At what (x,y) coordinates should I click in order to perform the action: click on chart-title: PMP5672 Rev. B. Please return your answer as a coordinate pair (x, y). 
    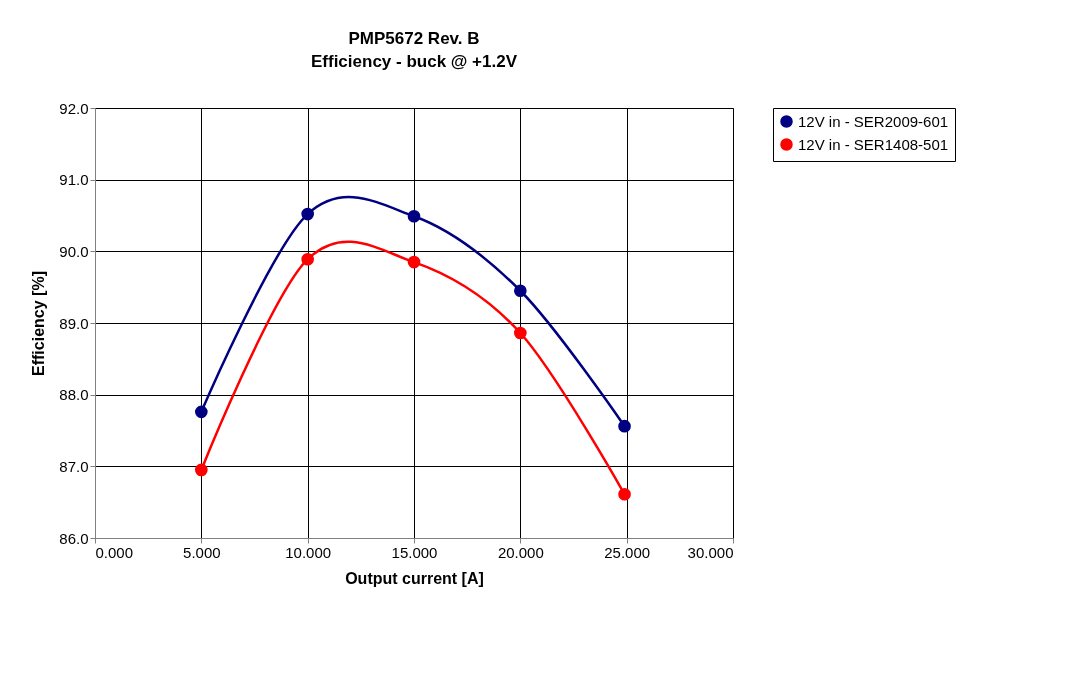
    Looking at the image, I should click on (414, 38).